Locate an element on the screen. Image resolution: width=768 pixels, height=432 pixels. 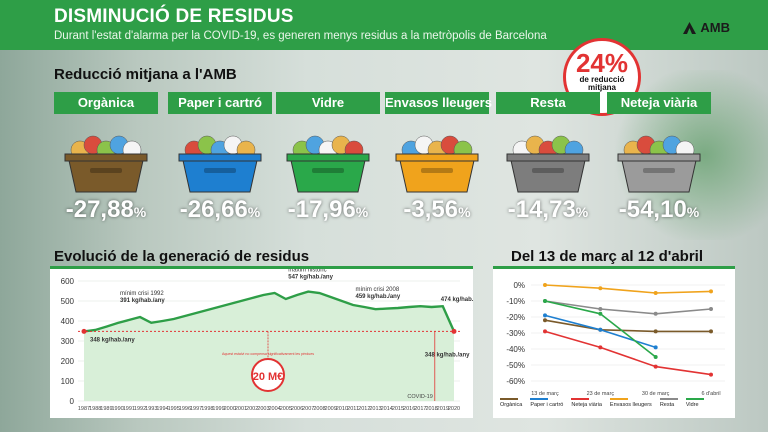
category-card: Paper i cartró -26,66% is located at coordinates (220, 162).